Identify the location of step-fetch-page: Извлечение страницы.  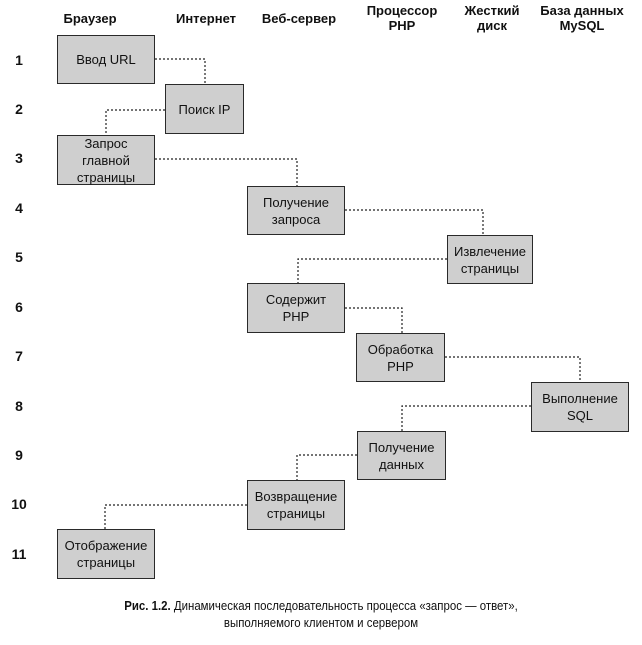
(490, 259).